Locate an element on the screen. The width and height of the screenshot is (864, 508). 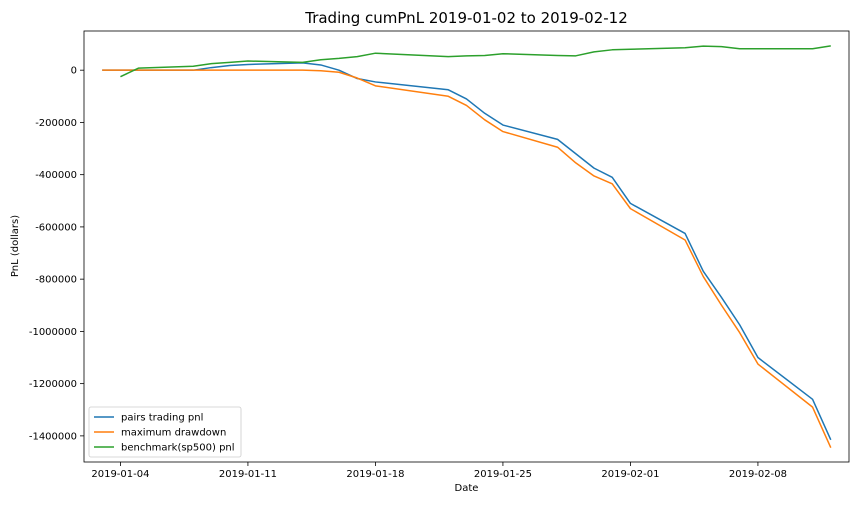
x-tick-label: 2019-01-04 is located at coordinates (120, 474).